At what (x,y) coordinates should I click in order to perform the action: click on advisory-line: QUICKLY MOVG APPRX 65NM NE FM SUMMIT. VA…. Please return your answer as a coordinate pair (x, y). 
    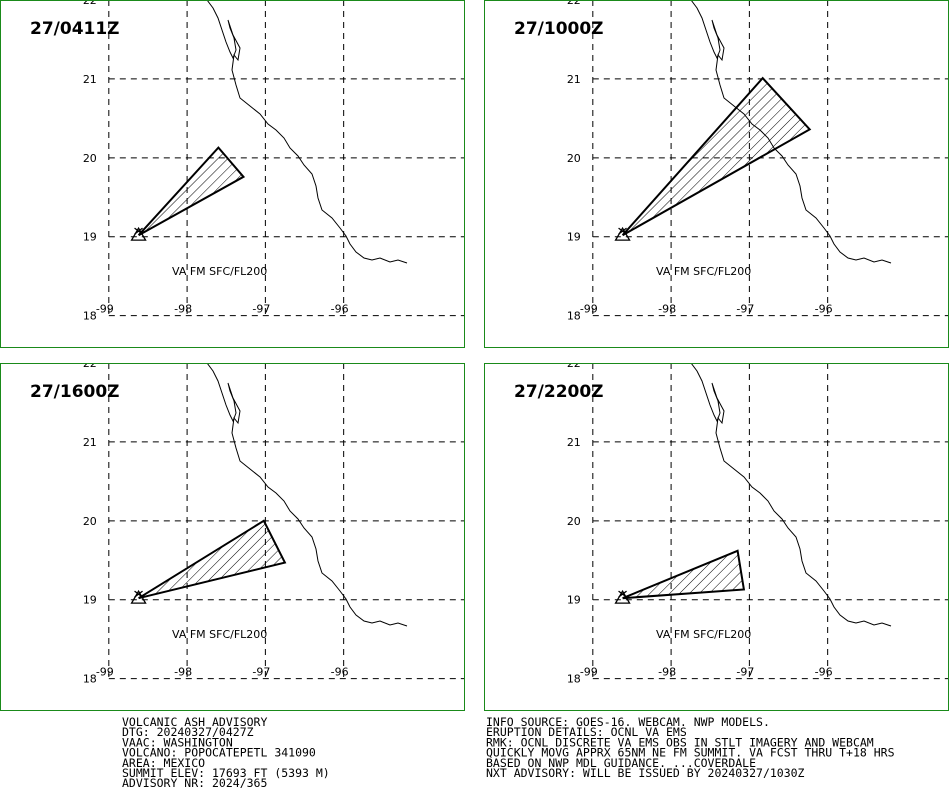
    Looking at the image, I should click on (690, 753).